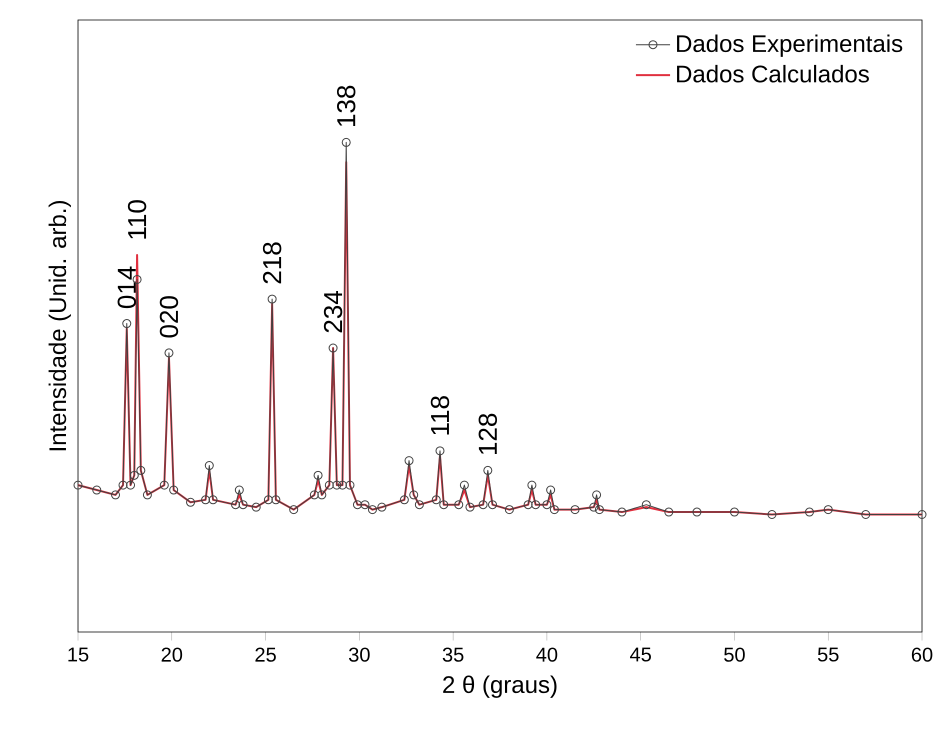 Image resolution: width=945 pixels, height=735 pixels. What do you see at coordinates (265, 655) in the screenshot?
I see `x-tick-label: 25` at bounding box center [265, 655].